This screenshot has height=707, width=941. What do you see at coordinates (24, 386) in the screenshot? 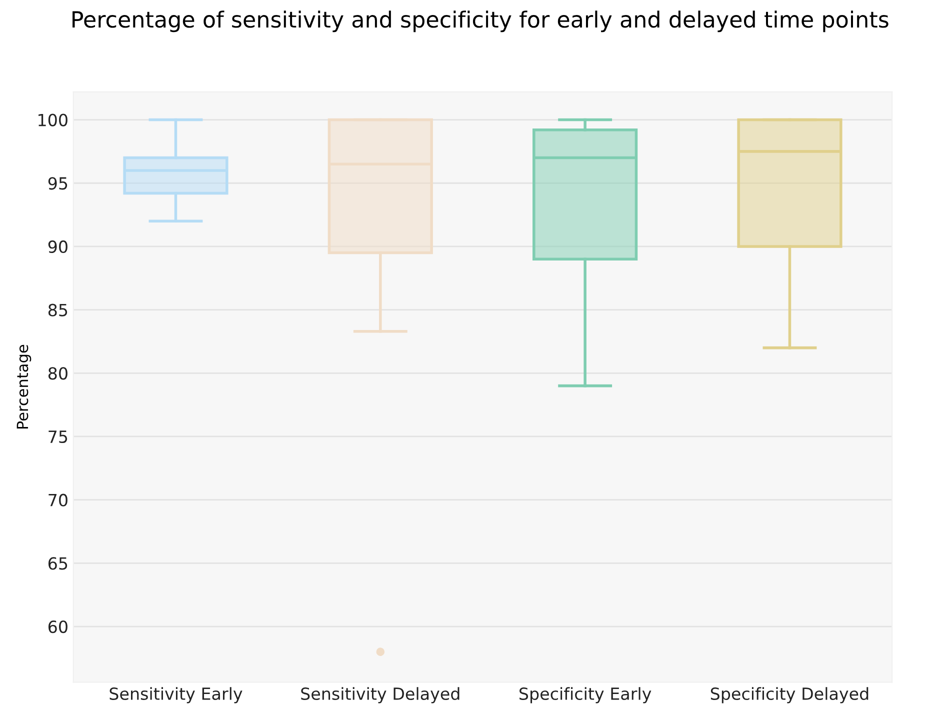
I see `y-axis-title: Percentage` at bounding box center [24, 386].